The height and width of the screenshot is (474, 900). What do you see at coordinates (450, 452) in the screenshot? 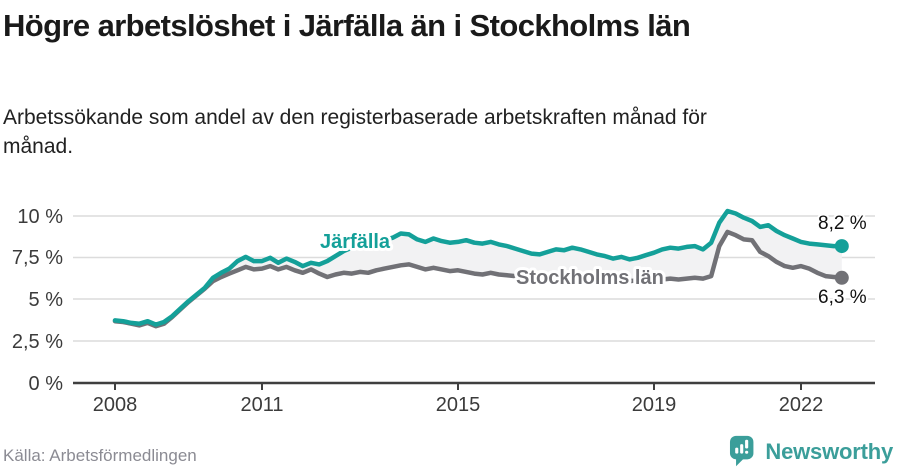
I see `footer: Källa: Arbetsförmedlingen Newsworthy` at bounding box center [450, 452].